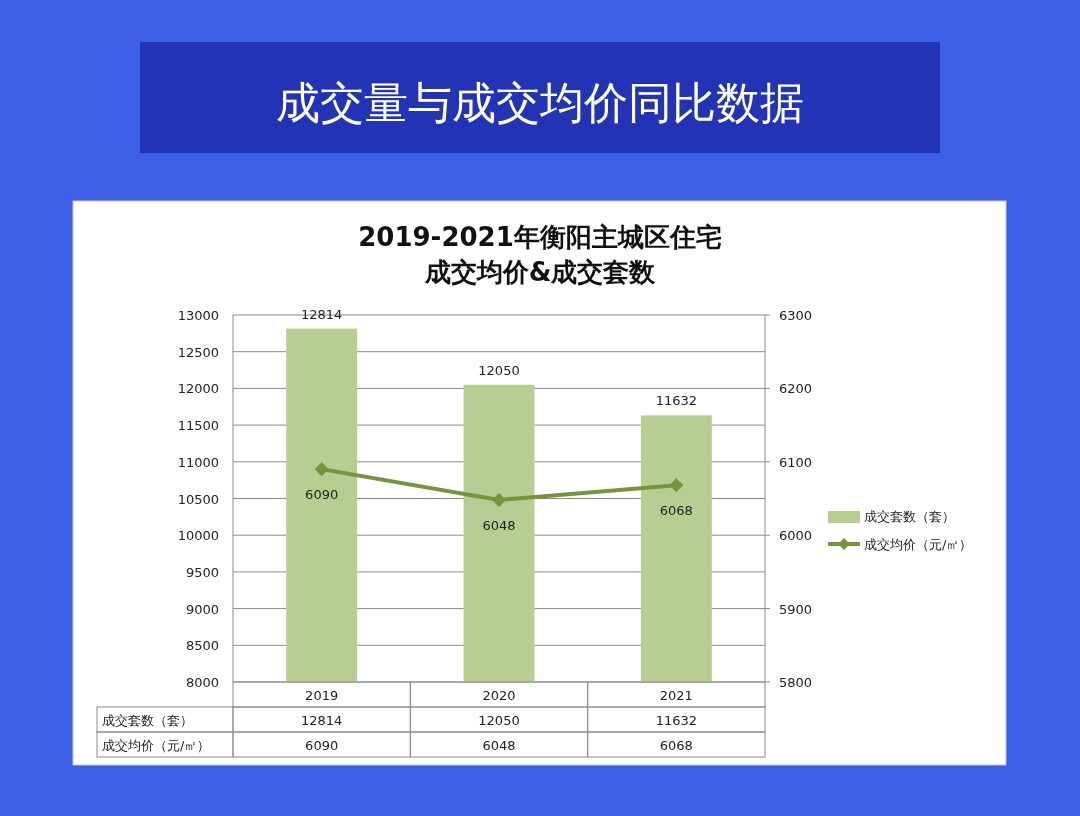 Image resolution: width=1080 pixels, height=816 pixels. I want to click on data-label: 12050, so click(499, 370).